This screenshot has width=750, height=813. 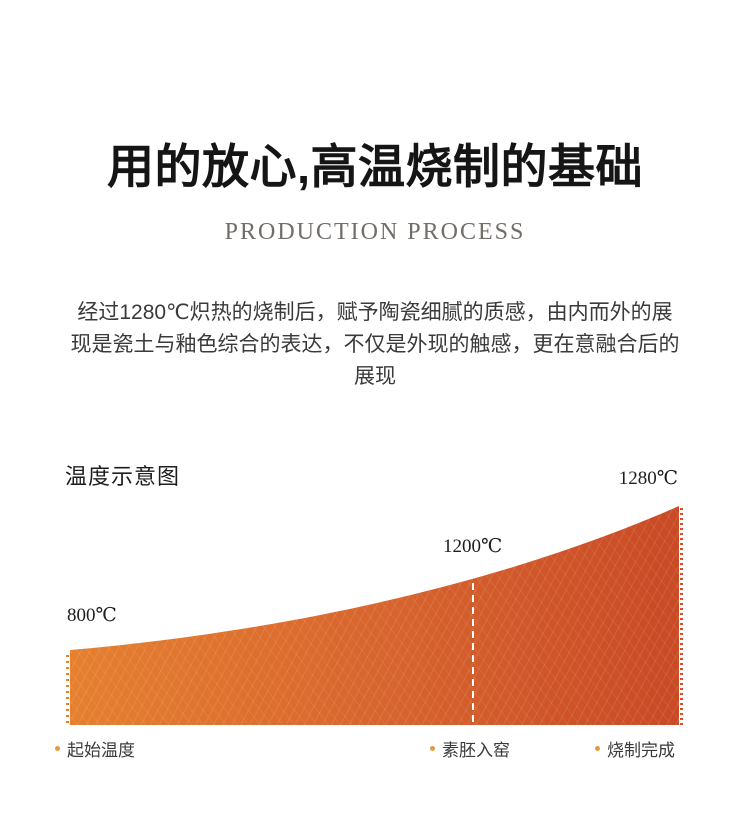 I want to click on chart-title: 温度示意图, so click(x=123, y=476).